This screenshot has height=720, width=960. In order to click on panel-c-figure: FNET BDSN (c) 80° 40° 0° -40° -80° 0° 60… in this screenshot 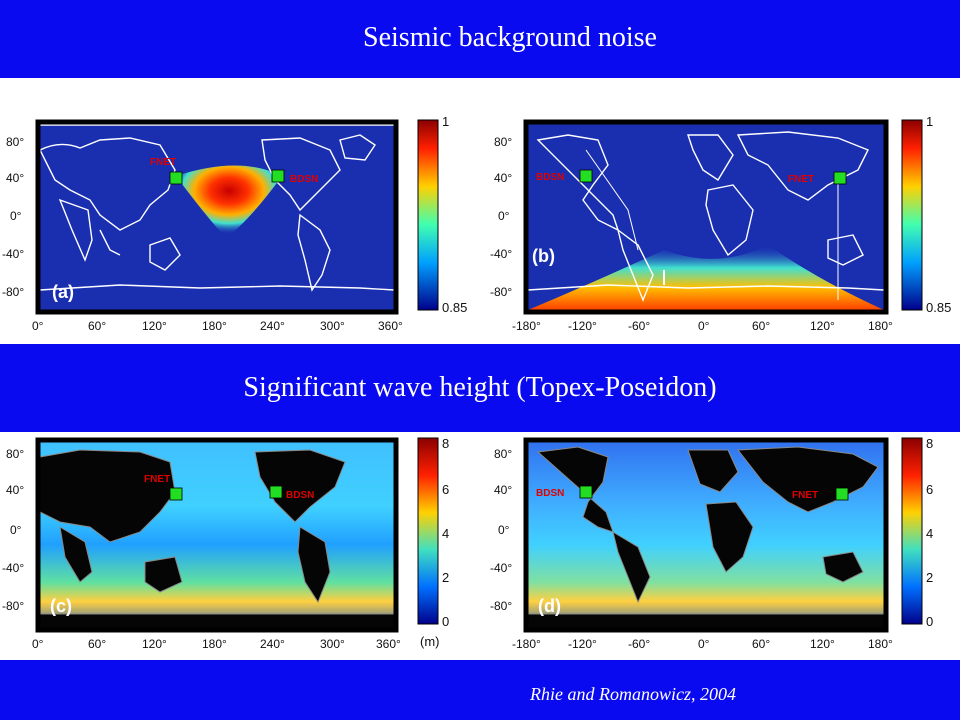, I will do `click(225, 543)`.